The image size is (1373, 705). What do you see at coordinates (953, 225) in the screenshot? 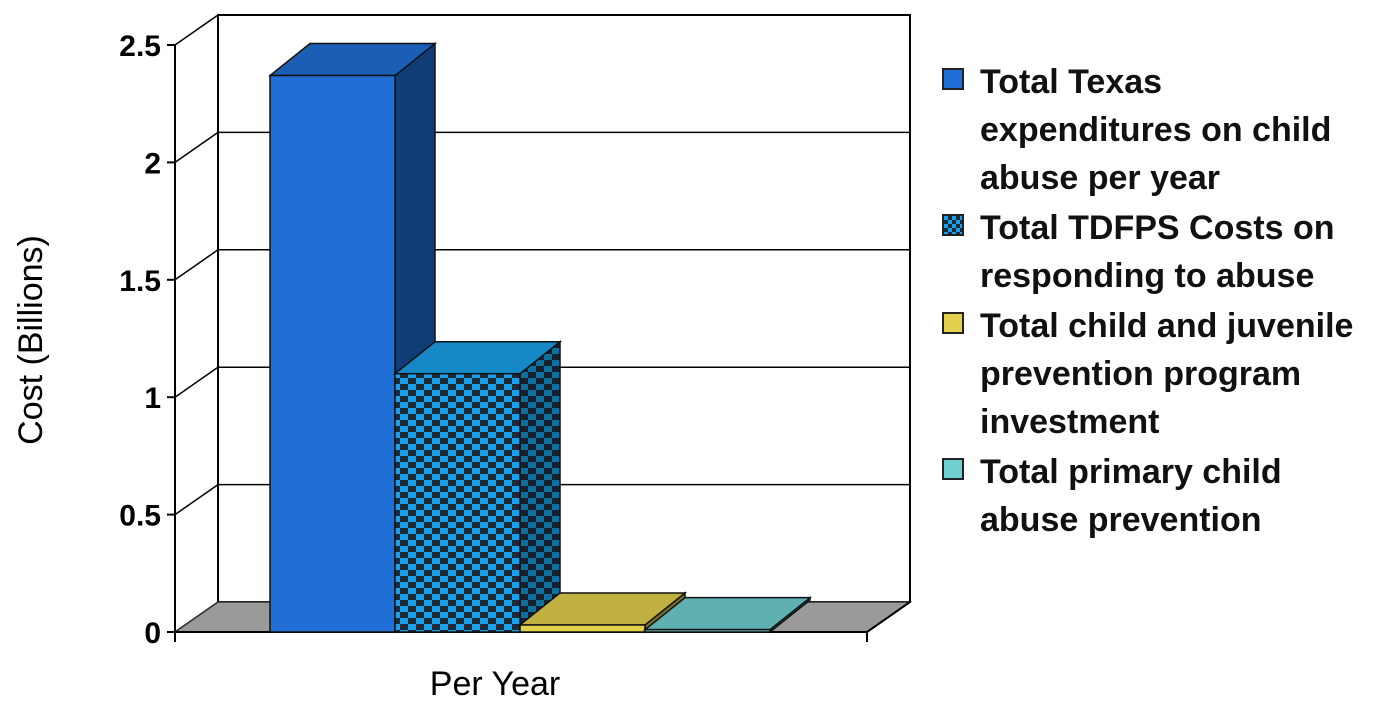
I see `legend-swatch-tdfps-costs` at bounding box center [953, 225].